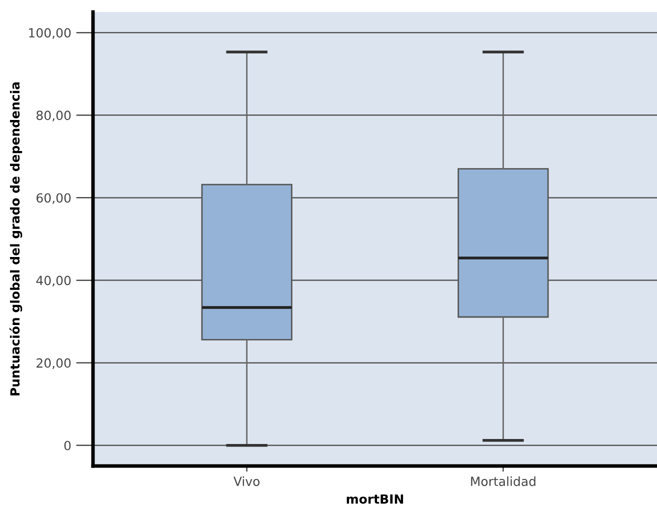  Describe the element at coordinates (247, 481) in the screenshot. I see `x-tick-label: Vivo` at that location.